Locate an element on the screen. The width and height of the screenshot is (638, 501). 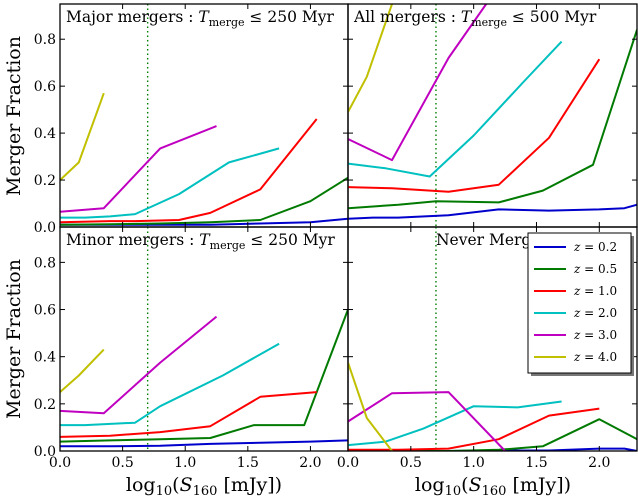
panel-title: Minor mergers : Tmerge ≤ 250 Myr is located at coordinates (200, 241).